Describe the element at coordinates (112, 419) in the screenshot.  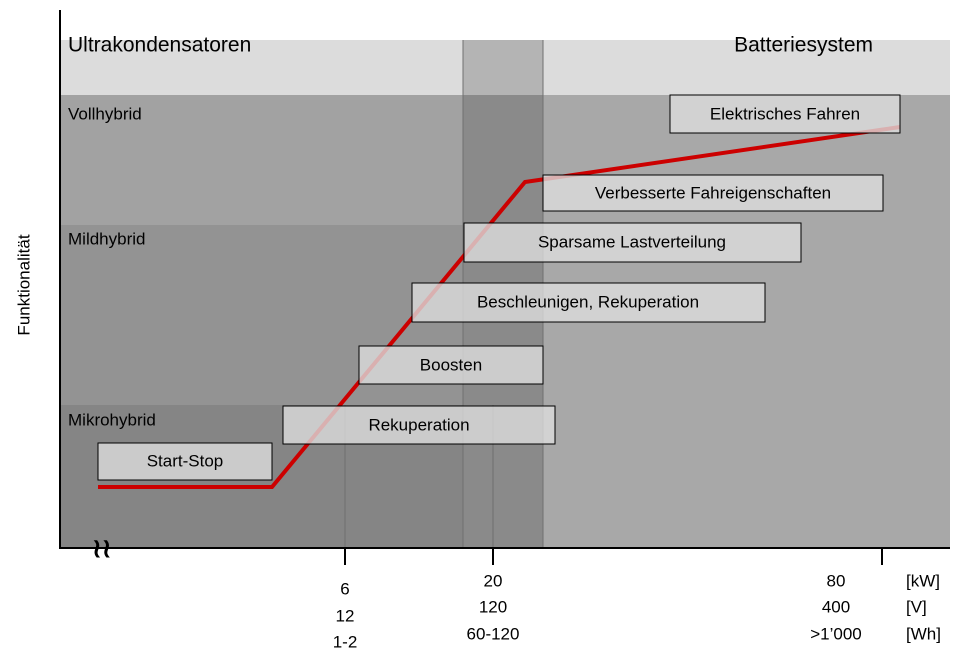
I see `zone-label: Mikrohybrid` at that location.